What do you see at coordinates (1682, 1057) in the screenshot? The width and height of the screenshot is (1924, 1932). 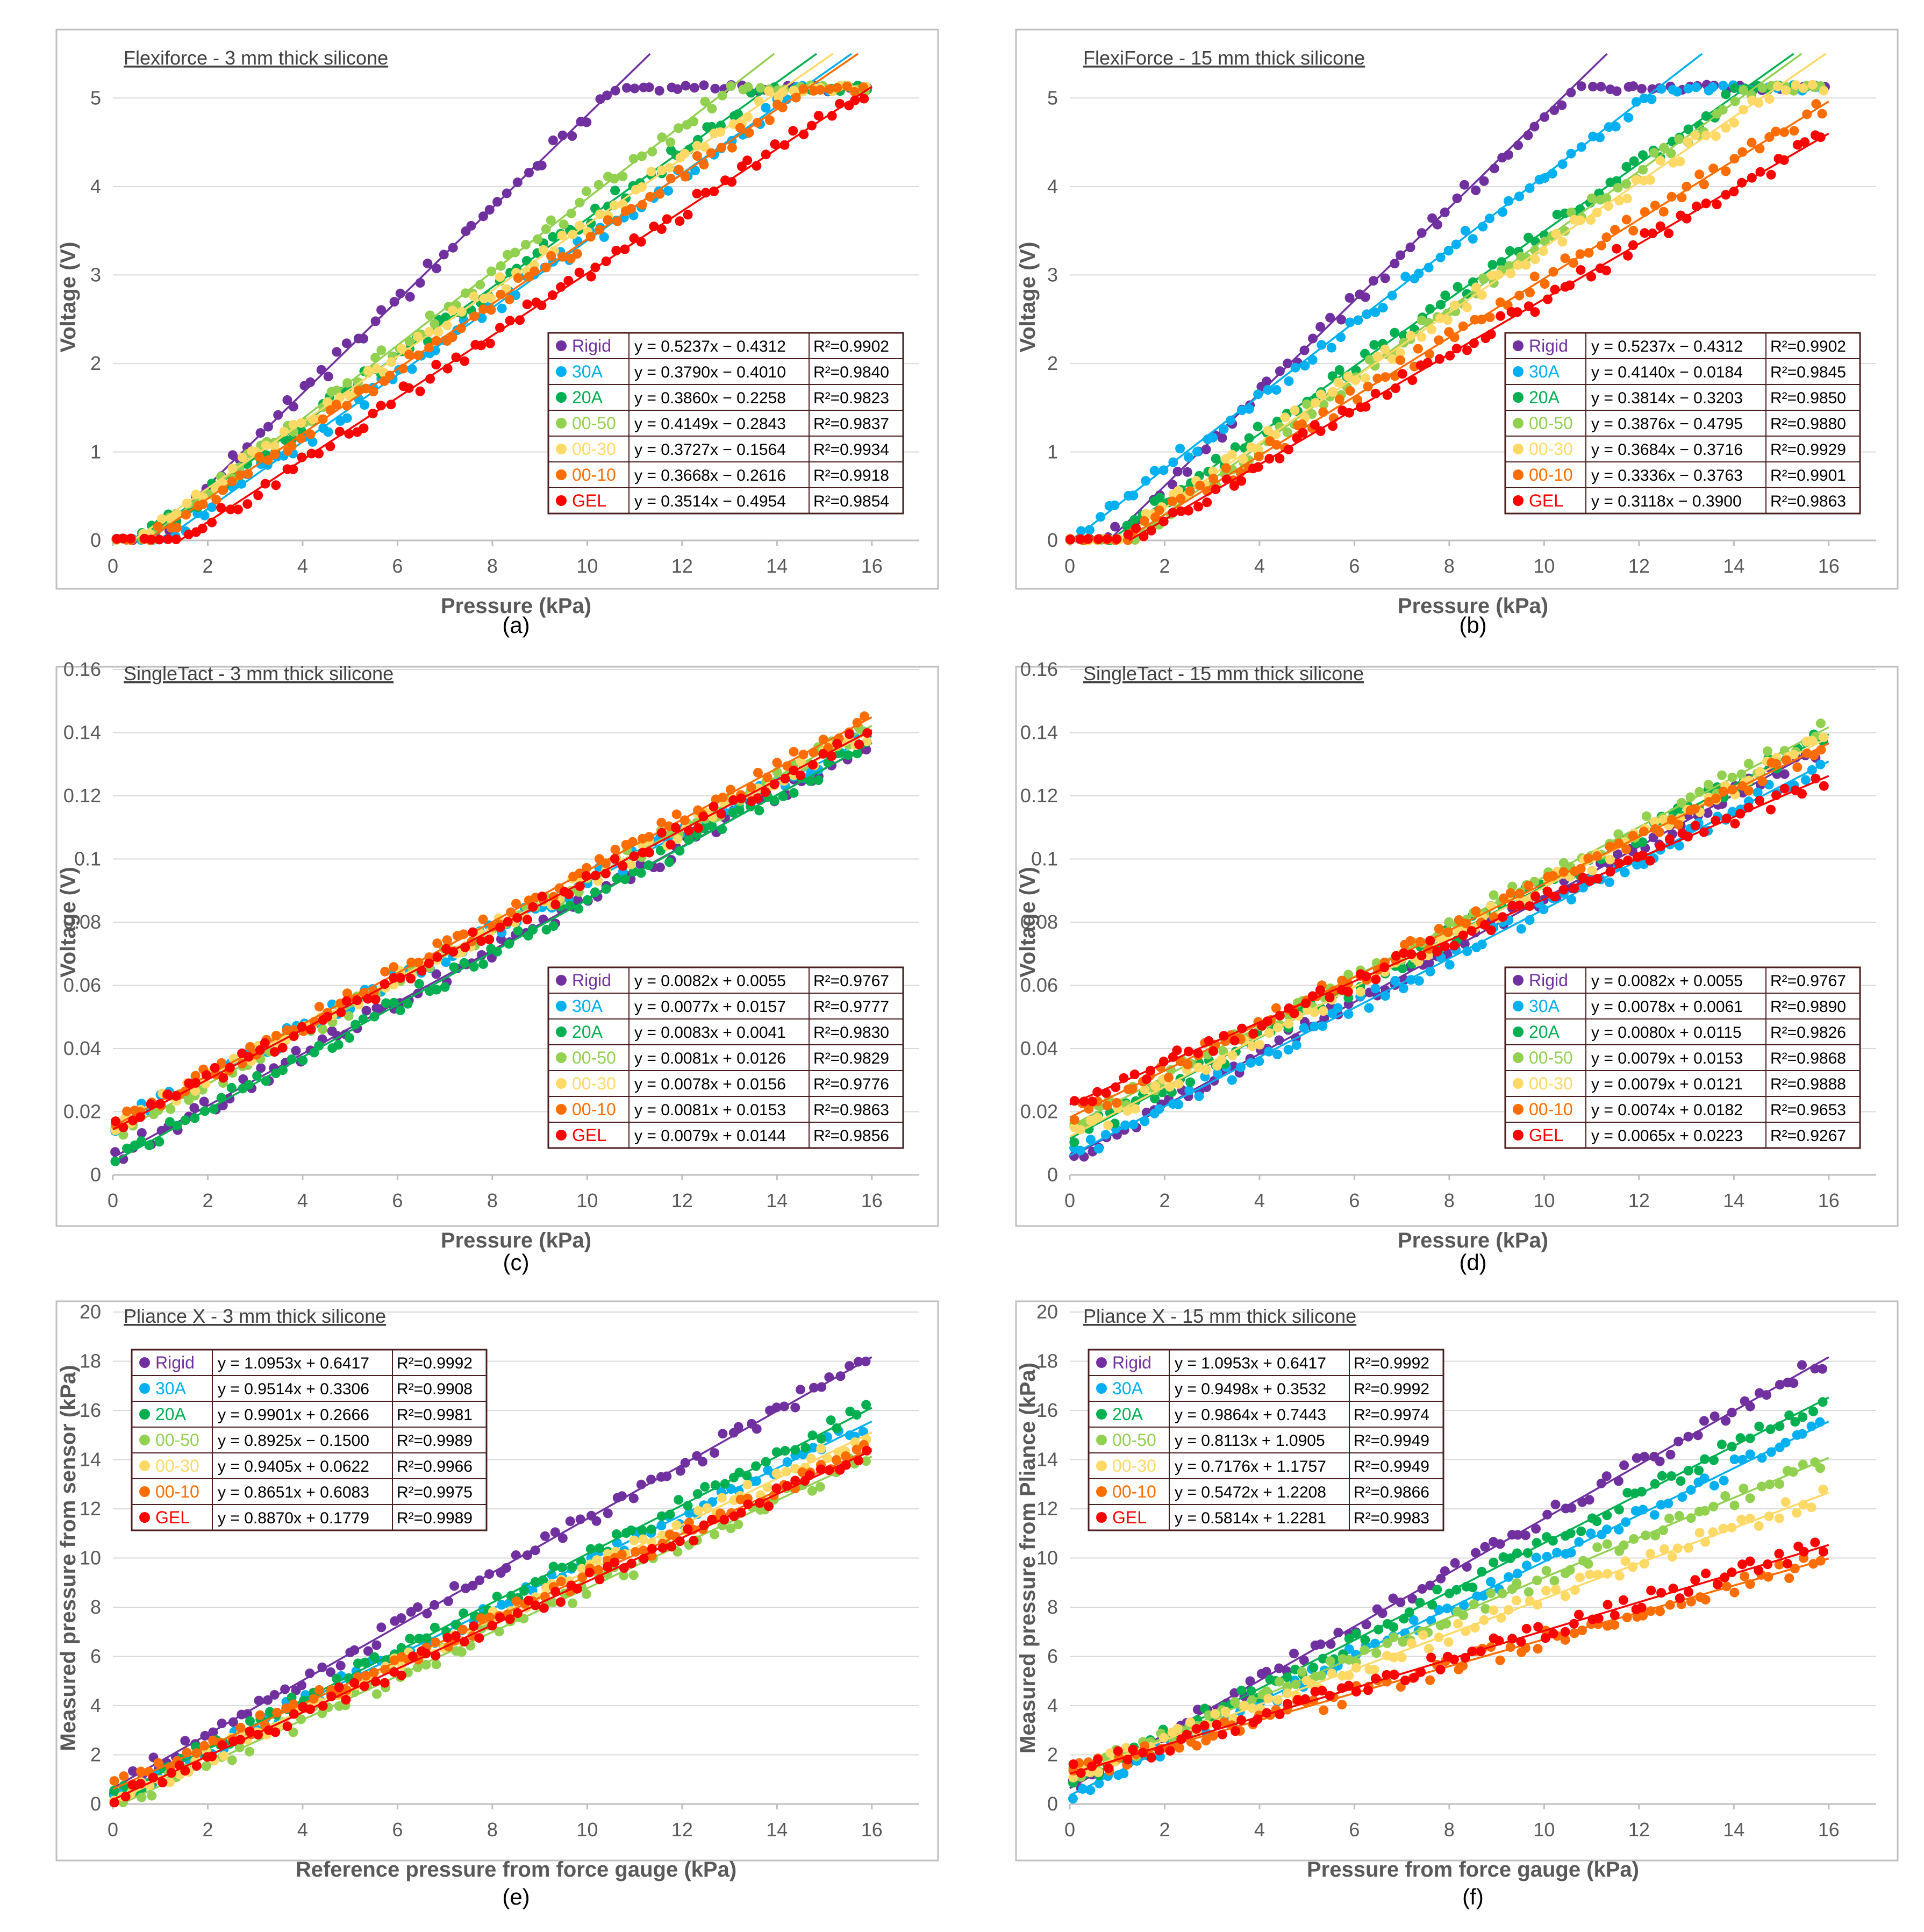 I see `legend-box` at bounding box center [1682, 1057].